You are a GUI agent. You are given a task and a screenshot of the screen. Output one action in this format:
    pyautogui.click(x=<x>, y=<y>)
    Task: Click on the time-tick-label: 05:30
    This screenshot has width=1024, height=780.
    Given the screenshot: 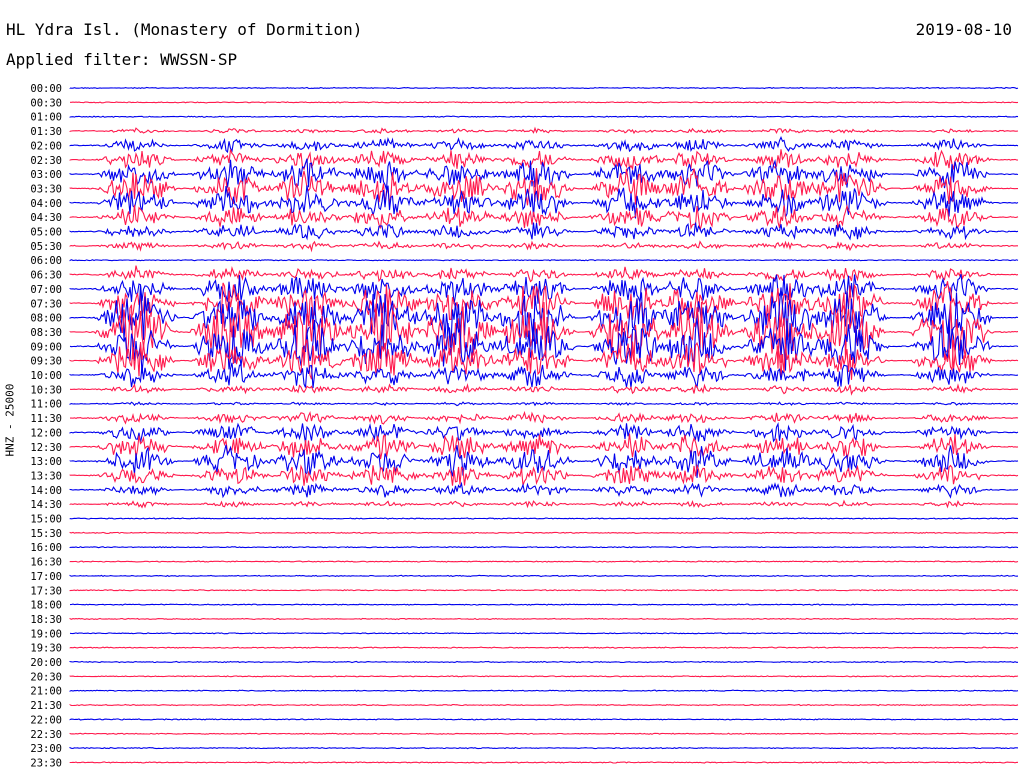 What is the action you would take?
    pyautogui.click(x=46, y=247)
    